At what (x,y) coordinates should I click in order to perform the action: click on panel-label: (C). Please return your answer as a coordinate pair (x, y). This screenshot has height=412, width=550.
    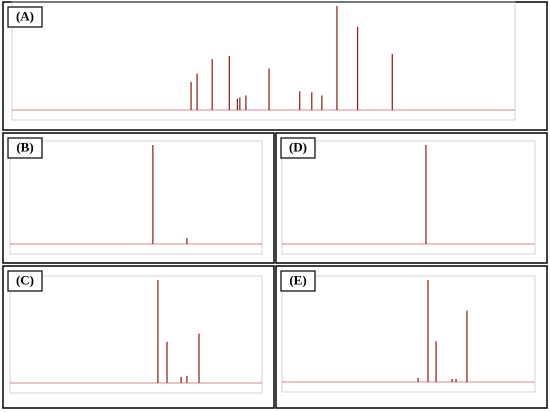
    Looking at the image, I should click on (25, 279).